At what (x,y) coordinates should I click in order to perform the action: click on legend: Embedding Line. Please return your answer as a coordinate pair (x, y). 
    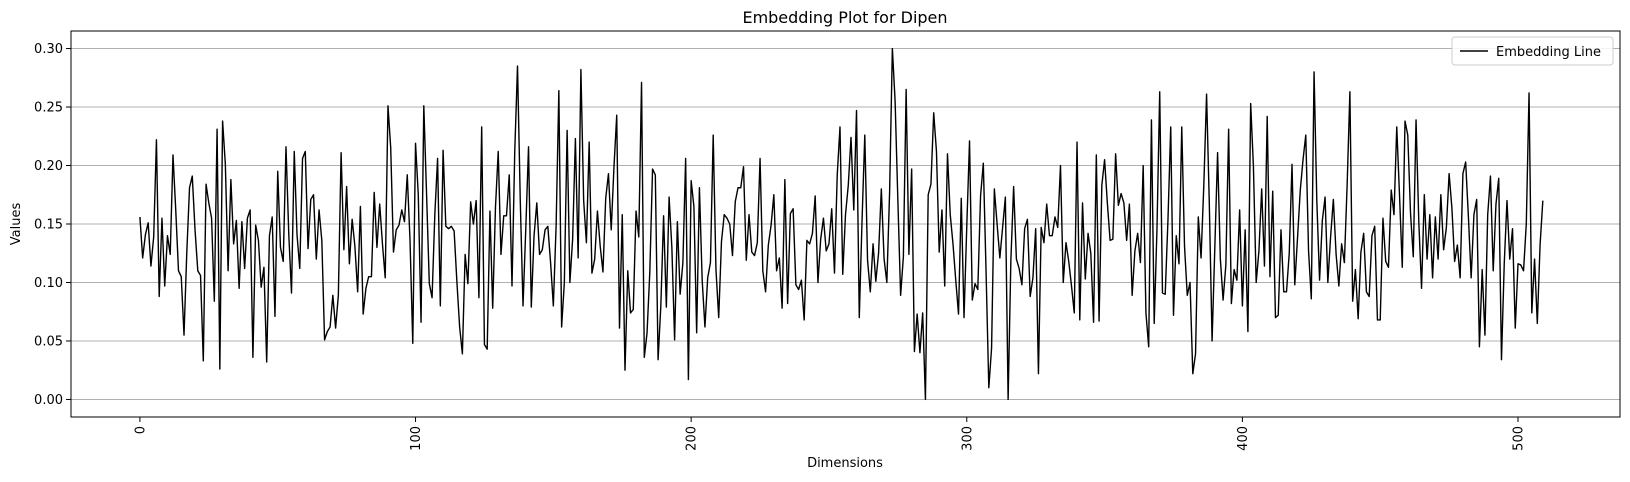
    Looking at the image, I should click on (1532, 51).